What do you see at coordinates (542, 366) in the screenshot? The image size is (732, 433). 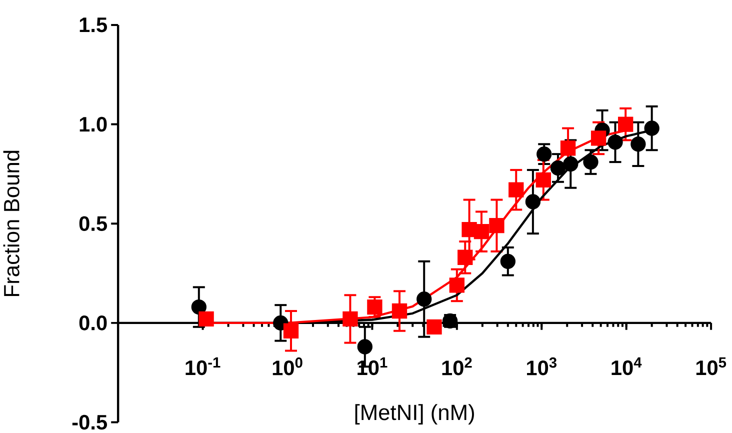 I see `x-tick-label: 10$^{3}$` at bounding box center [542, 366].